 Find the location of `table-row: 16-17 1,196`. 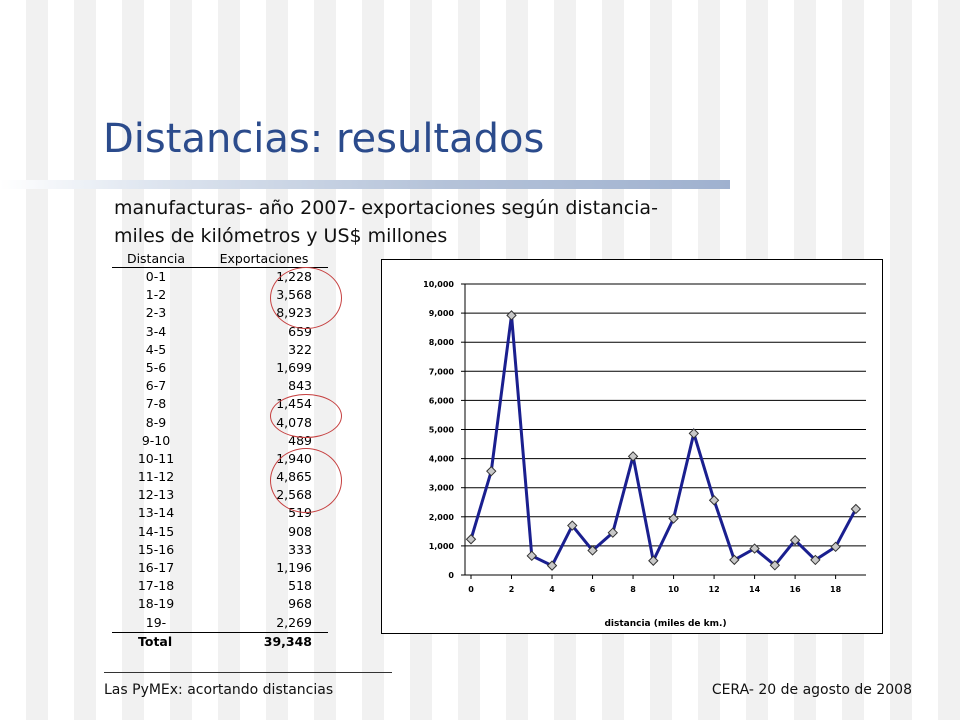

table-row: 16-17 1,196 is located at coordinates (220, 568).